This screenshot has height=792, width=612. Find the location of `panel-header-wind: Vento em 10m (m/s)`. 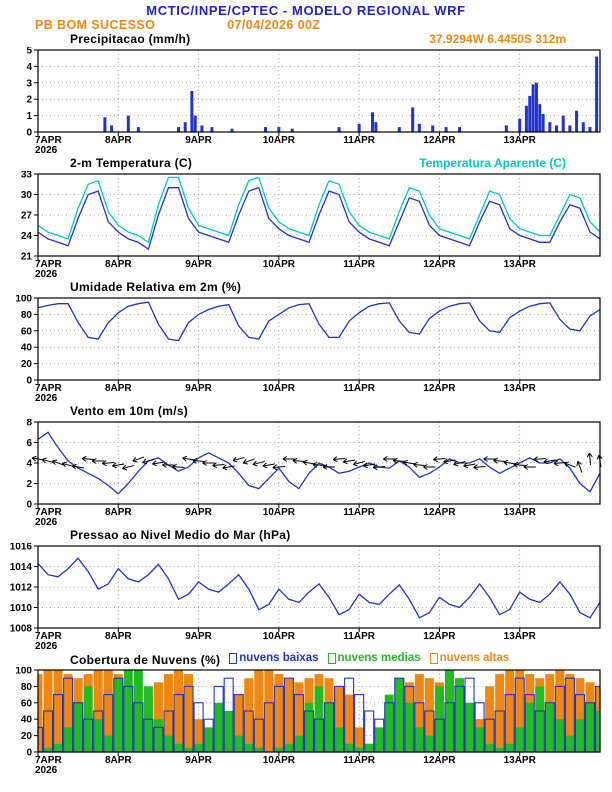

panel-header-wind: Vento em 10m (m/s) is located at coordinates (306, 411).